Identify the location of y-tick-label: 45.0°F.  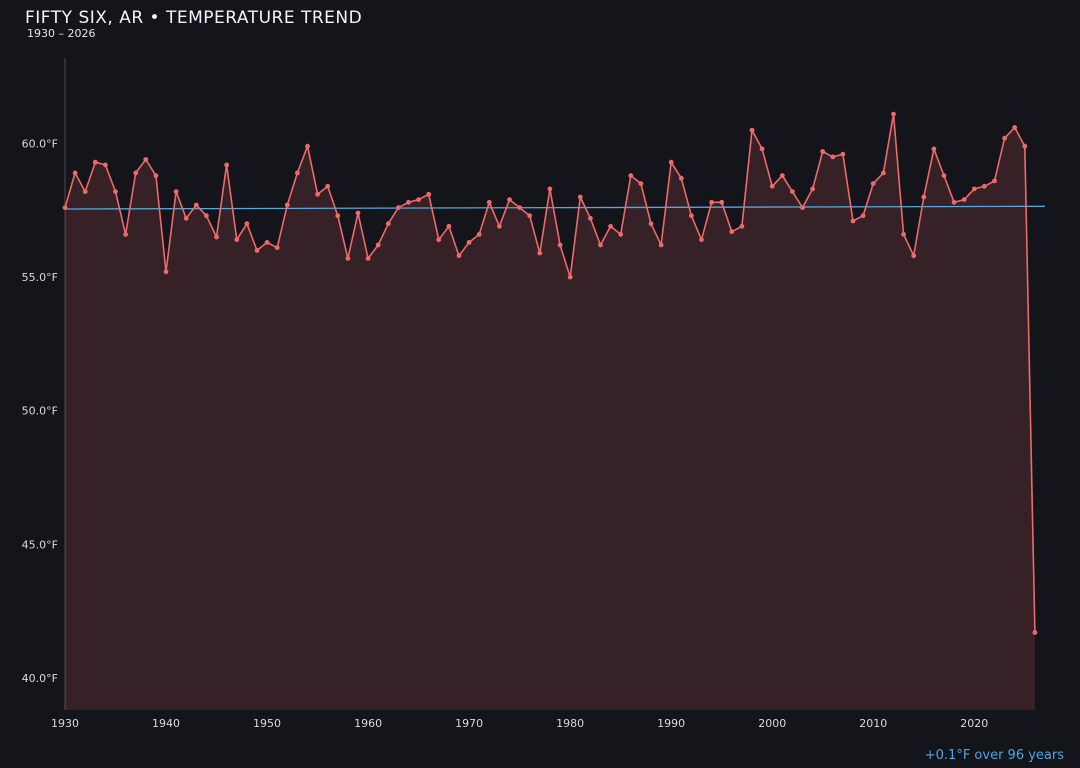
(40, 544).